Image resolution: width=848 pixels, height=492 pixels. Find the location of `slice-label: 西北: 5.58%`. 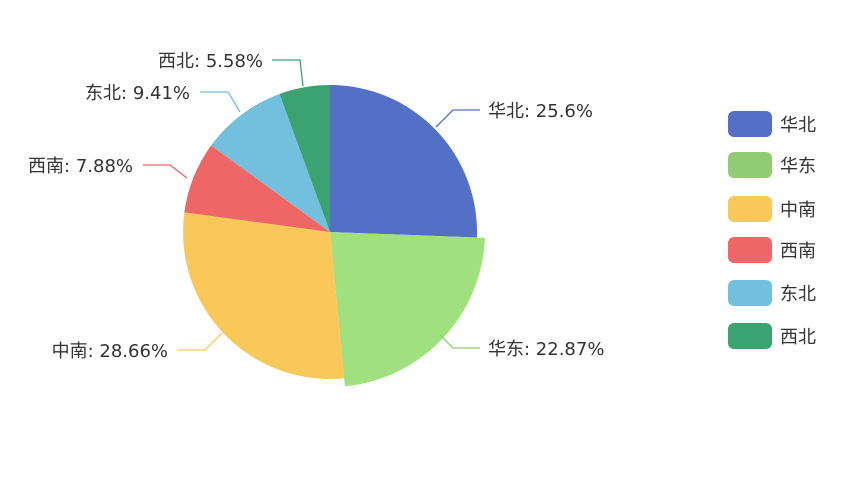

slice-label: 西北: 5.58% is located at coordinates (210, 61).